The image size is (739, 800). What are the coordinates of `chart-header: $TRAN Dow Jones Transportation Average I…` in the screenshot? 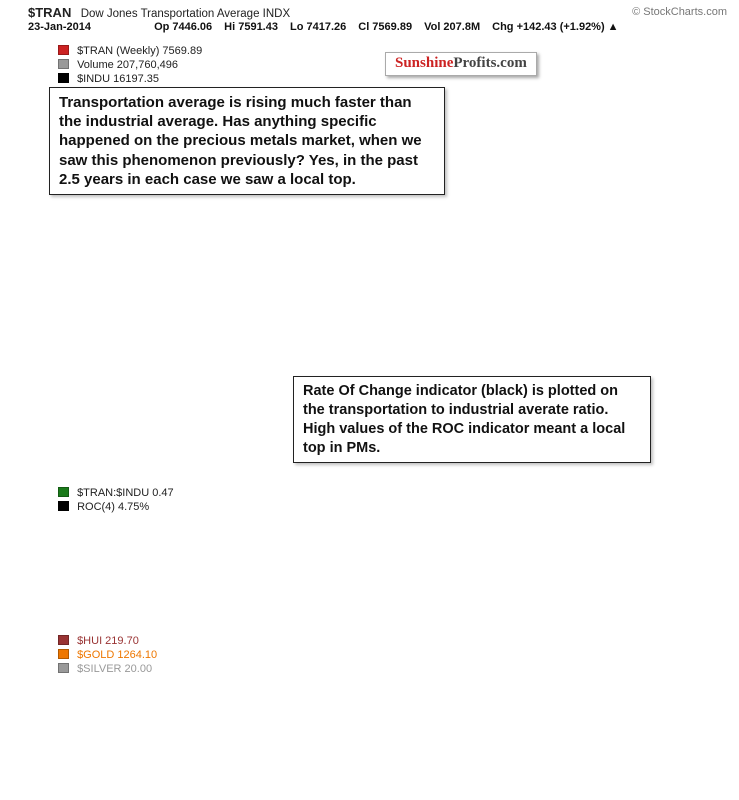 It's located at (378, 12).